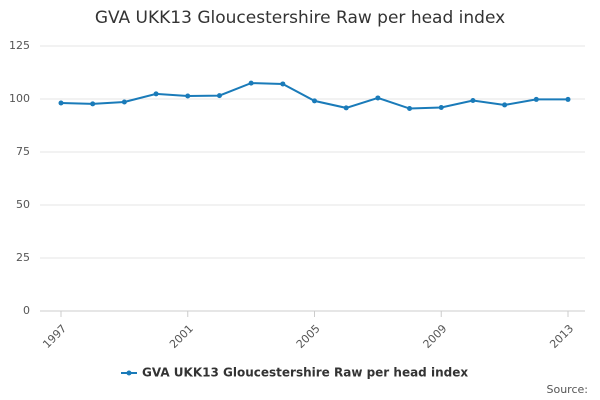 This screenshot has height=400, width=600. Describe the element at coordinates (23, 257) in the screenshot. I see `y-tick-label: 25` at that location.